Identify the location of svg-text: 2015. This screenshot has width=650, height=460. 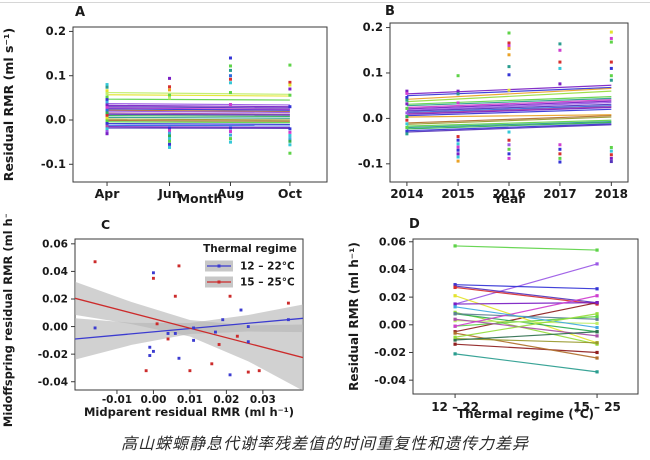
(457, 194).